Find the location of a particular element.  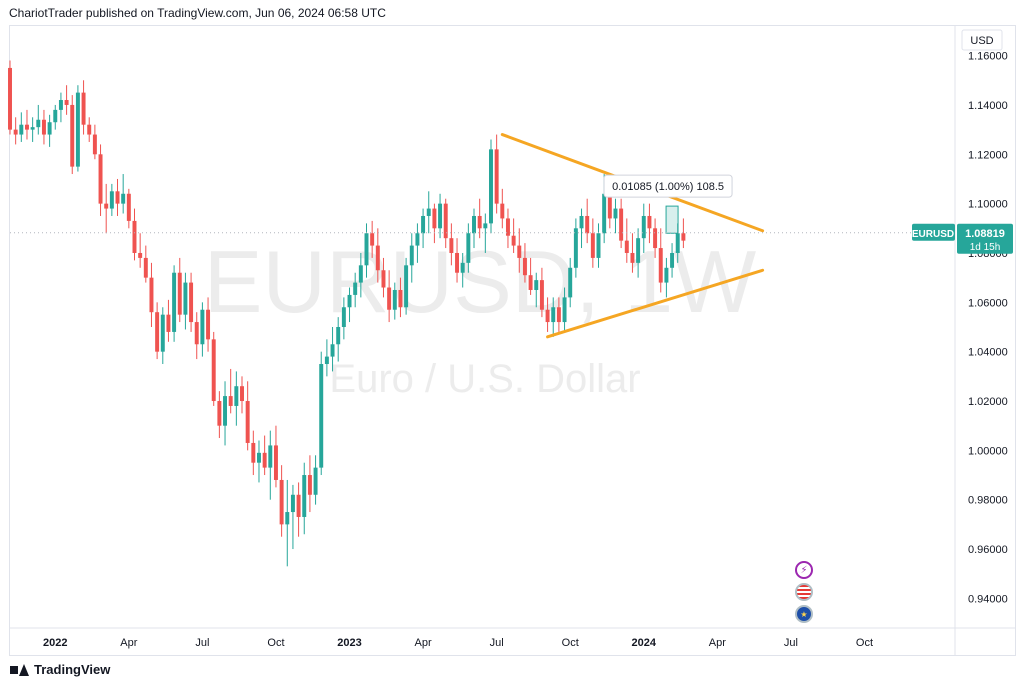

tradingview-logo-icon is located at coordinates (20, 669).